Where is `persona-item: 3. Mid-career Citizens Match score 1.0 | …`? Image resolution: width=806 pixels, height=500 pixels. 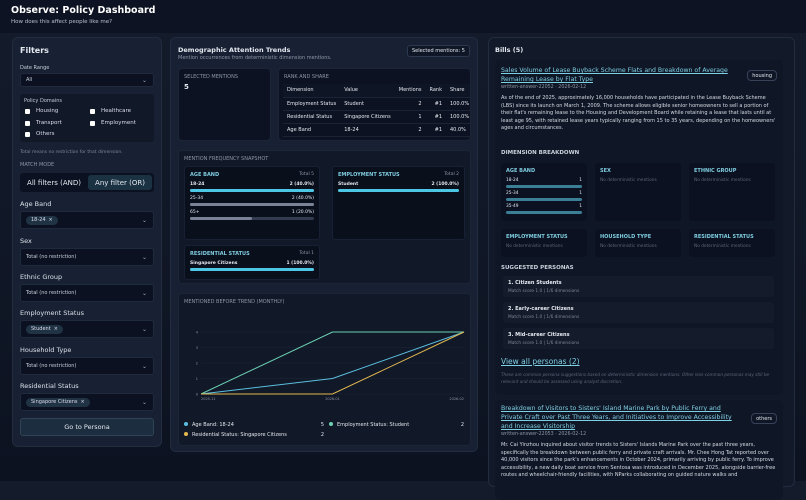
persona-item: 3. Mid-career Citizens Match score 1.0 | … is located at coordinates (638, 338).